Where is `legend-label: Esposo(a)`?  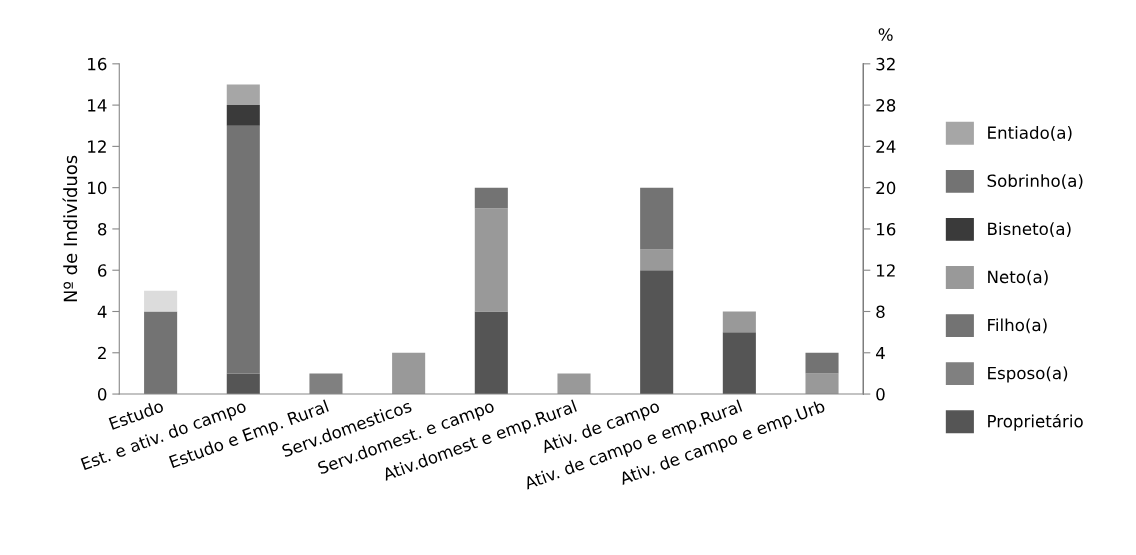 legend-label: Esposo(a) is located at coordinates (1028, 374).